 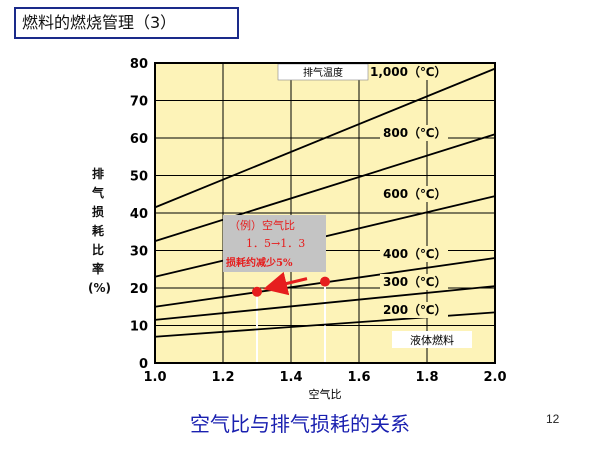 I want to click on y-axis-label-char: 排, so click(x=97, y=174).